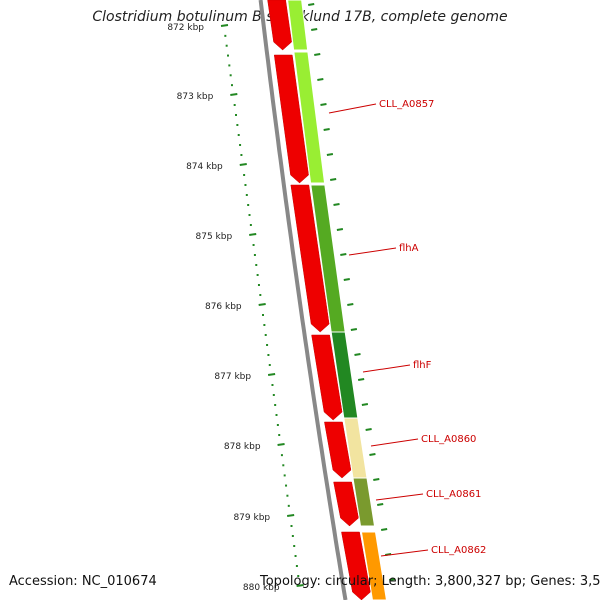 Image resolution: width=600 pixels, height=600 pixels. I want to click on gene-label-cll_a0860: CLL_A0860, so click(448, 439).